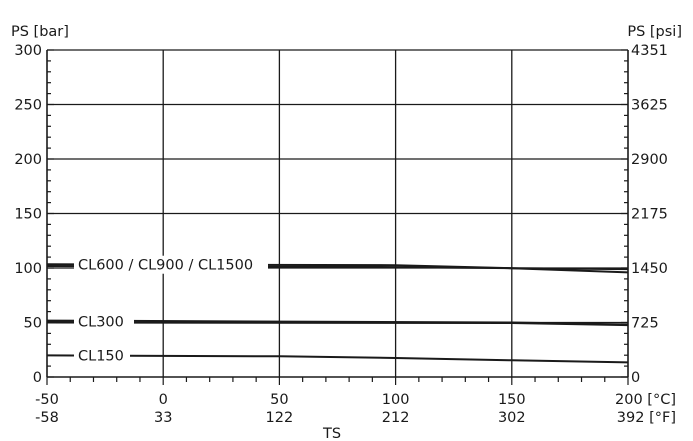 Image resolution: width=693 pixels, height=441 pixels. What do you see at coordinates (28, 51) in the screenshot?
I see `y-tick-label-left: 300` at bounding box center [28, 51].